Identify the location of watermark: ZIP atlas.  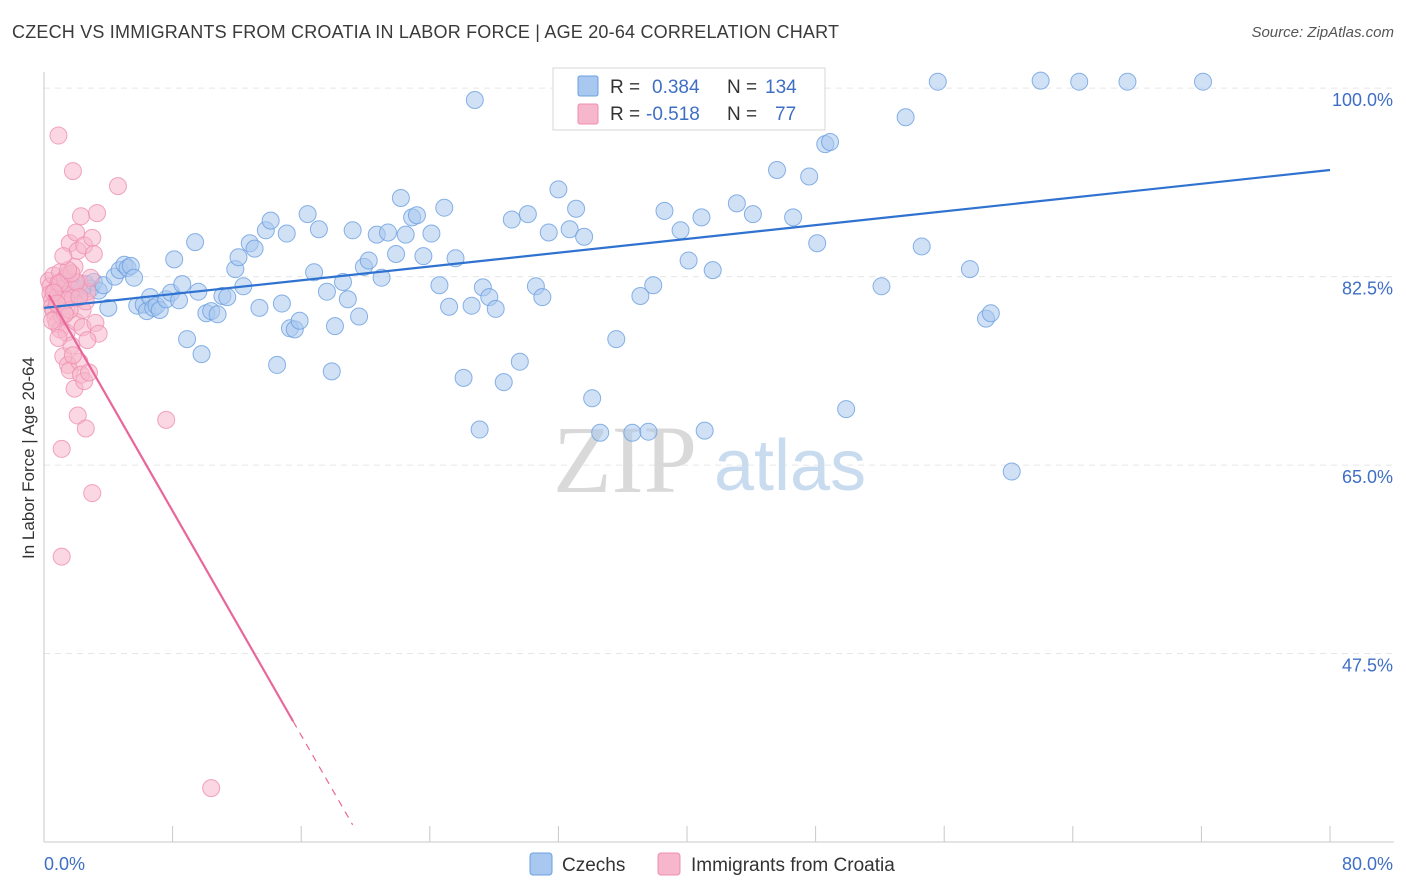
(709, 459).